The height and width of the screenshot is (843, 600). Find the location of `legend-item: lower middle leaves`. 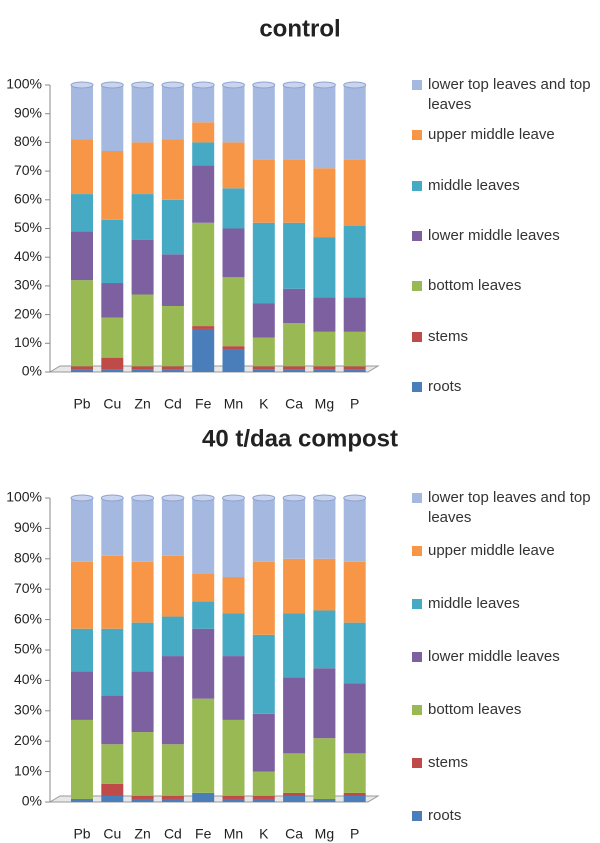

legend-item: lower middle leaves is located at coordinates (506, 657).